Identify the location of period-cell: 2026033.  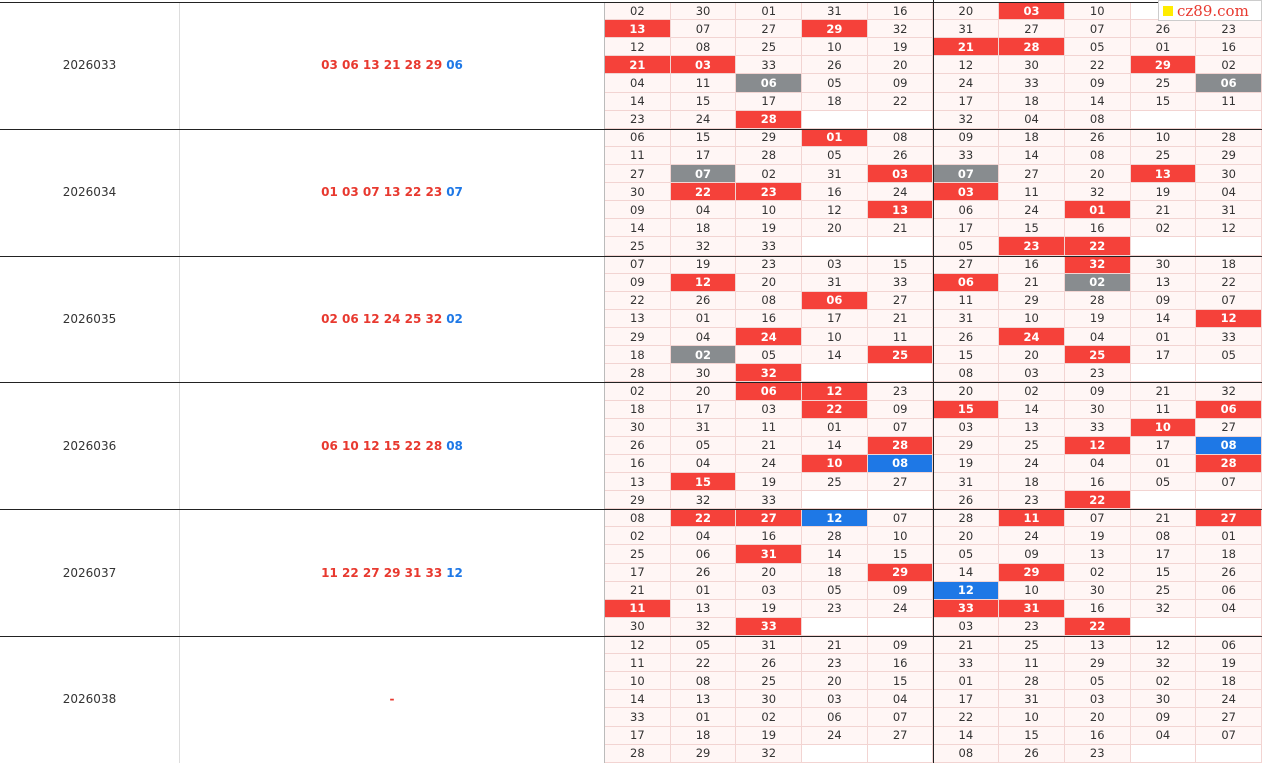
(90, 65).